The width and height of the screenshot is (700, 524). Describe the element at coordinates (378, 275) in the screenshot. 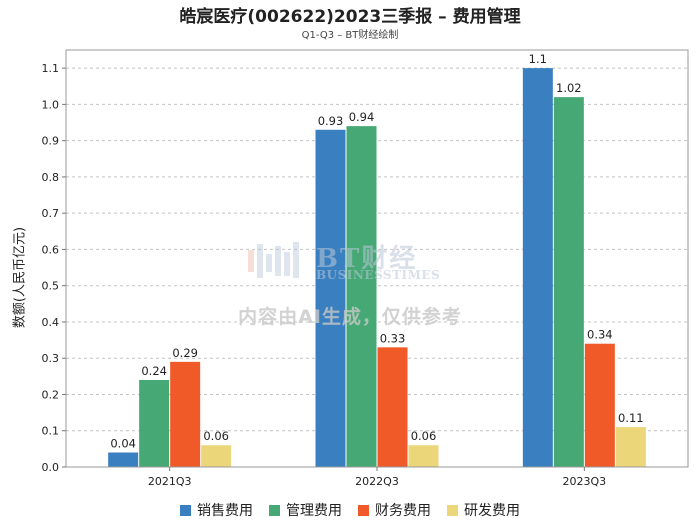

I see `watermark-subtitle: BUSINESSTIMES` at that location.